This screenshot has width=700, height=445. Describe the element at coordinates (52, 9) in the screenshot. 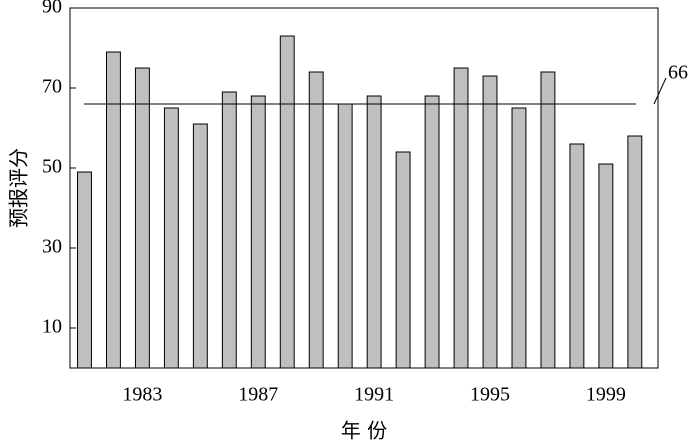

I see `y-tick-label: 90` at that location.